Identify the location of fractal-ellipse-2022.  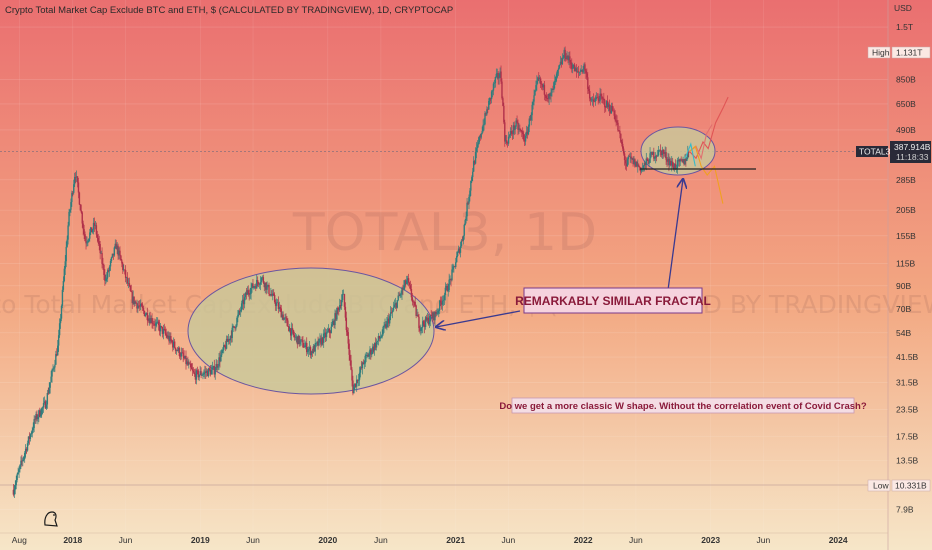
(678, 151).